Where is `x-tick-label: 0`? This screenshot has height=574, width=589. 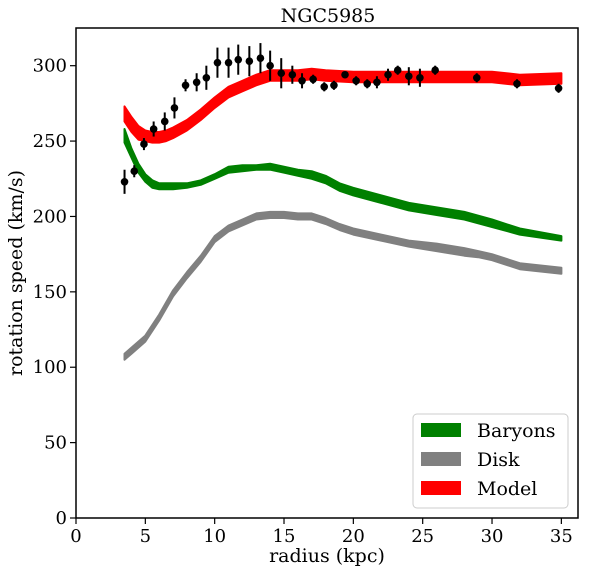
x-tick-label: 0 is located at coordinates (75, 536).